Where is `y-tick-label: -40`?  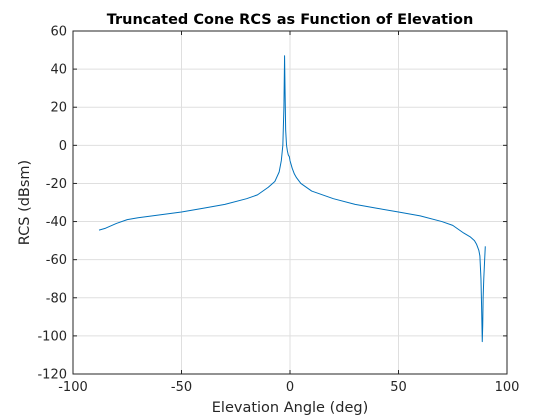 y-tick-label: -40 is located at coordinates (56, 222).